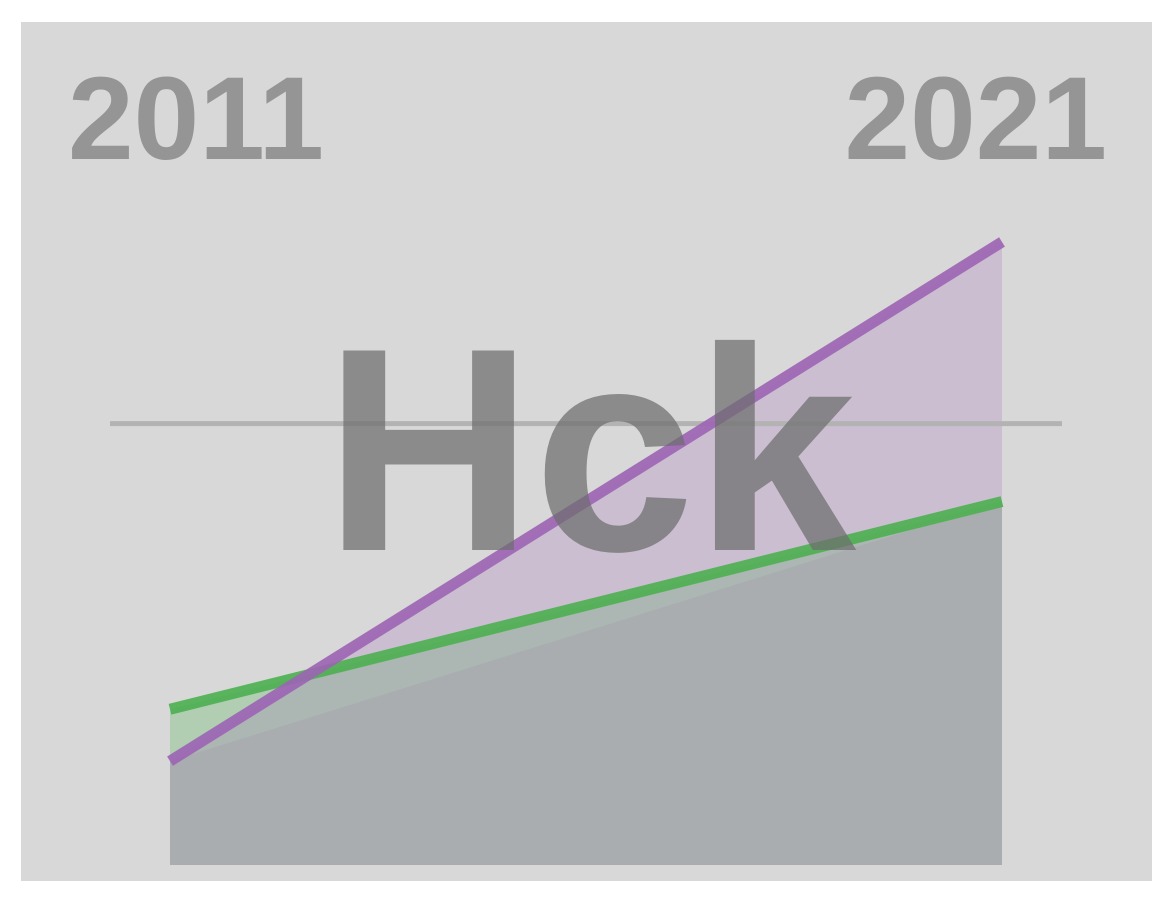 Image resolution: width=1168 pixels, height=903 pixels. I want to click on start-year-label: 2011, so click(196, 119).